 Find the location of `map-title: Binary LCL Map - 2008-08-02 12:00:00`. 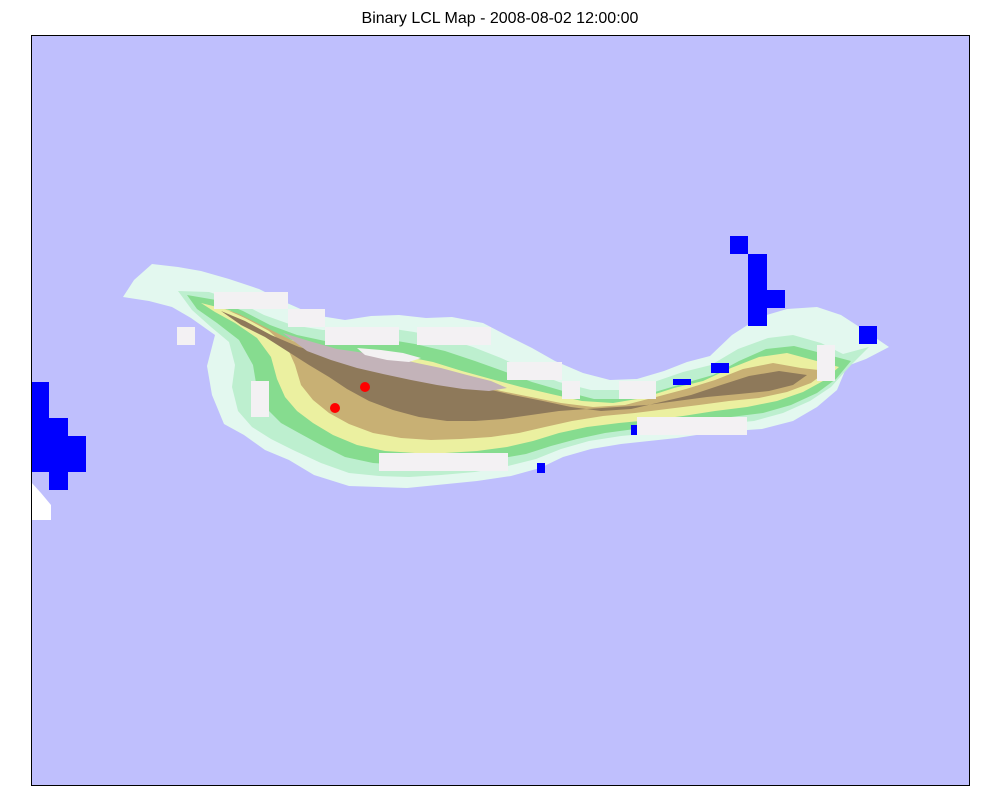

map-title: Binary LCL Map - 2008-08-02 12:00:00 is located at coordinates (500, 18).